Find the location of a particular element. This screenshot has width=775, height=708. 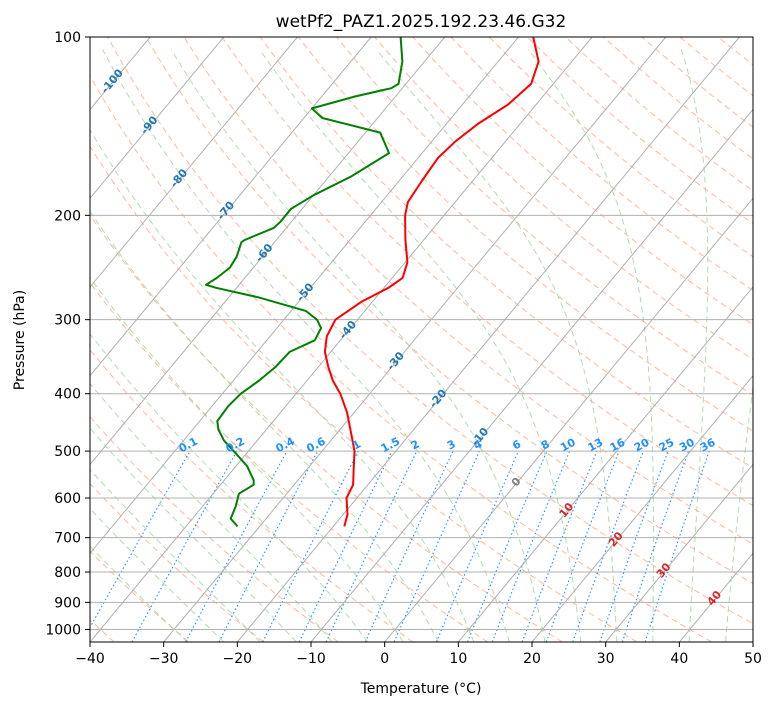

y-tick-label: 900 is located at coordinates (67, 603).